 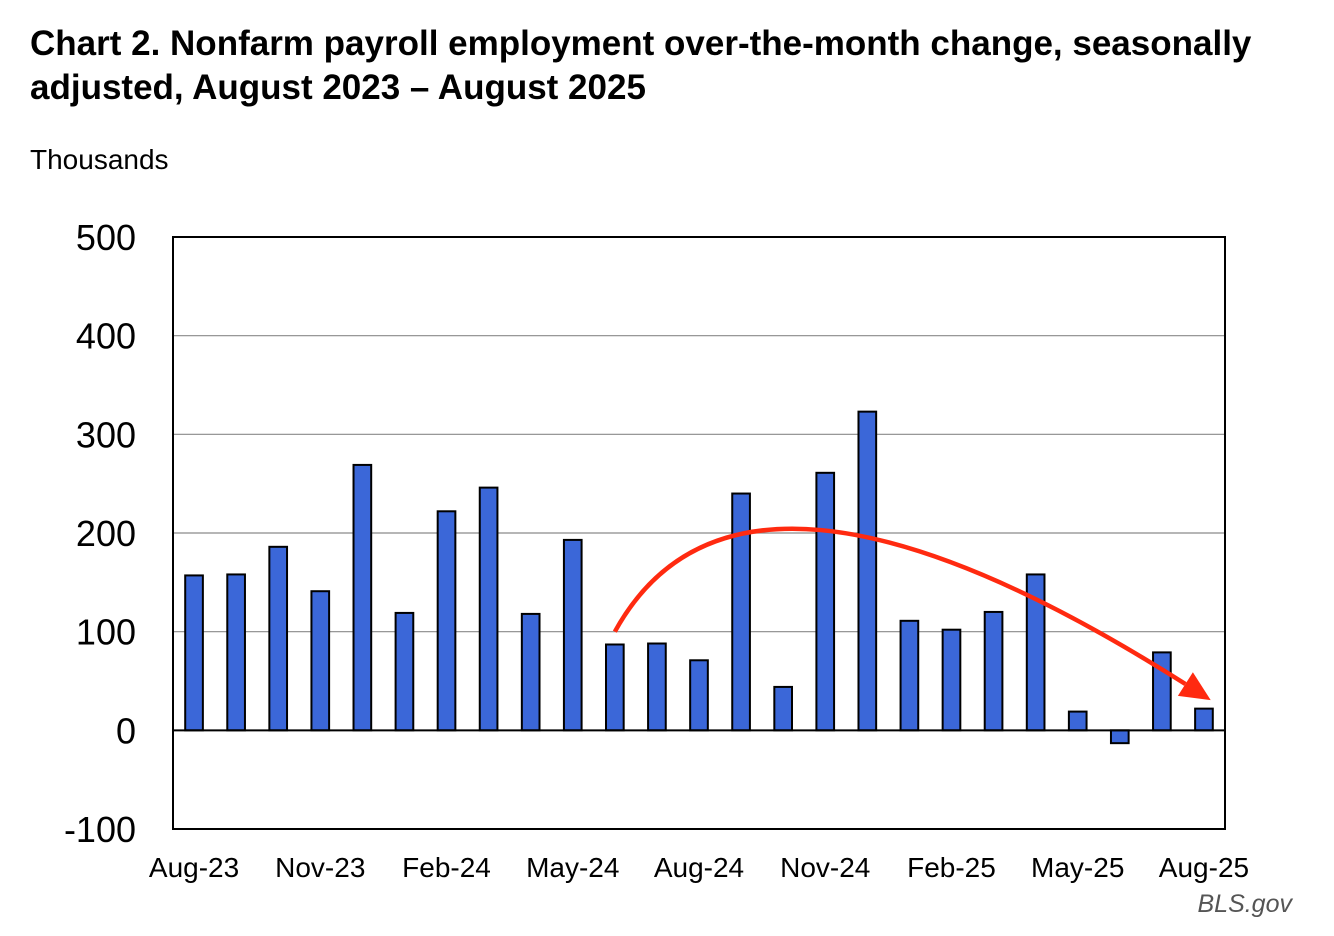 I want to click on x-tick-label: May-24, so click(x=572, y=867).